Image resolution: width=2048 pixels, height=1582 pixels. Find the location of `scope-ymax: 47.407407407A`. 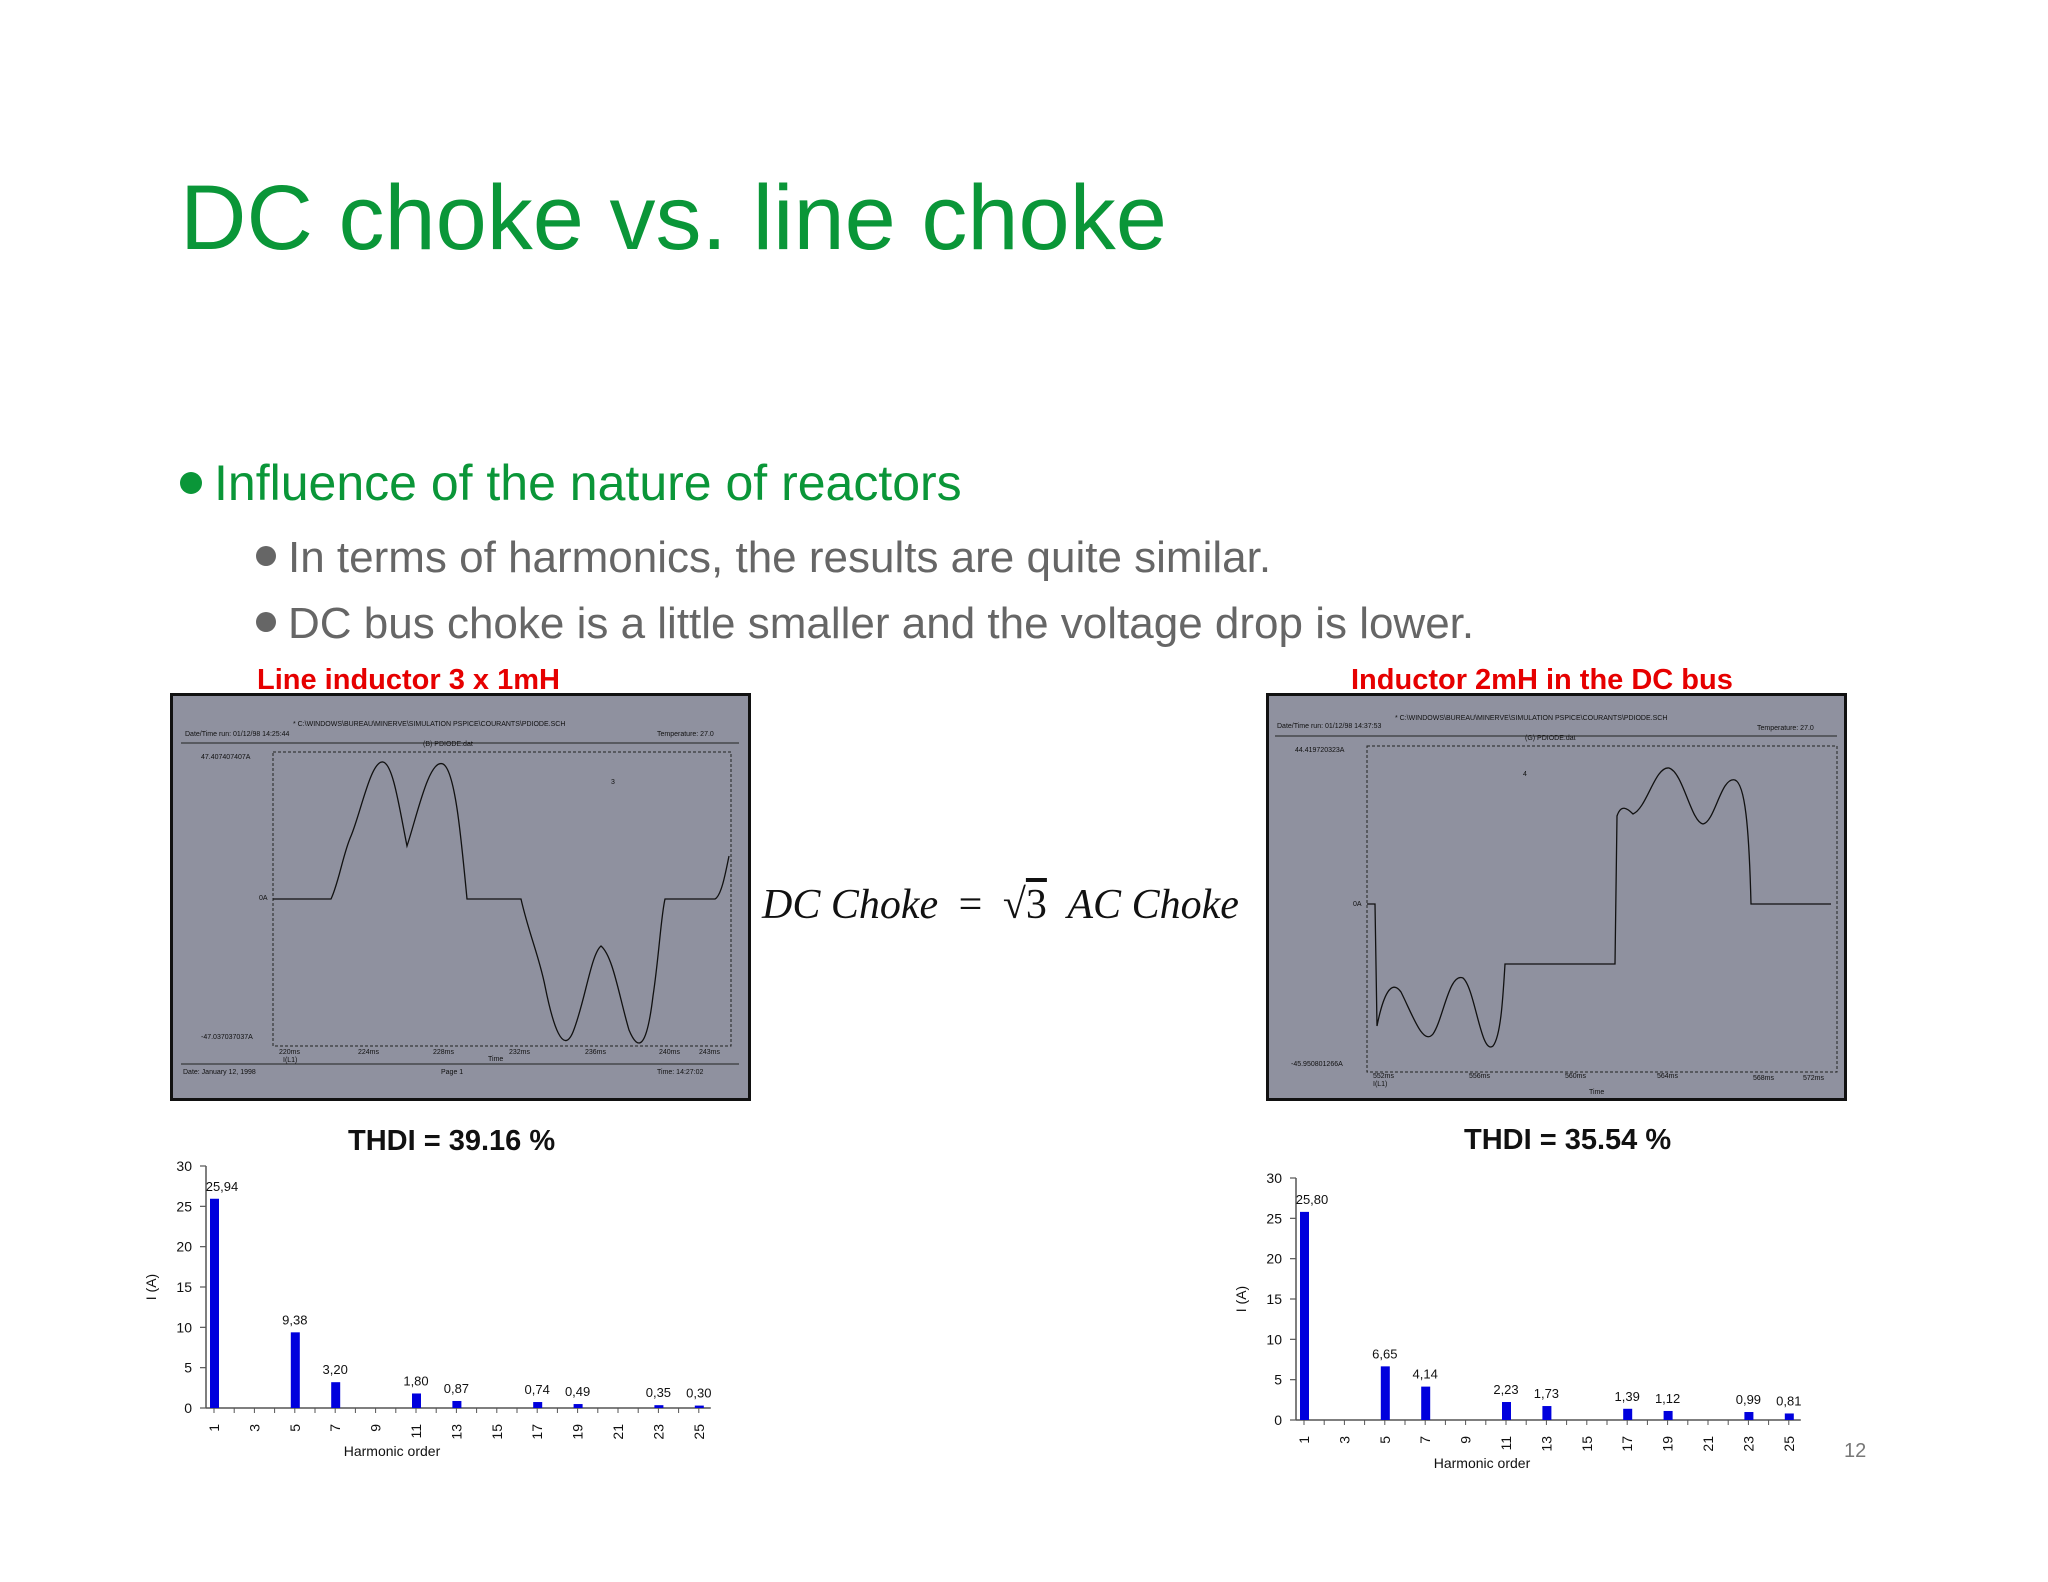

scope-ymax: 47.407407407A is located at coordinates (226, 757).